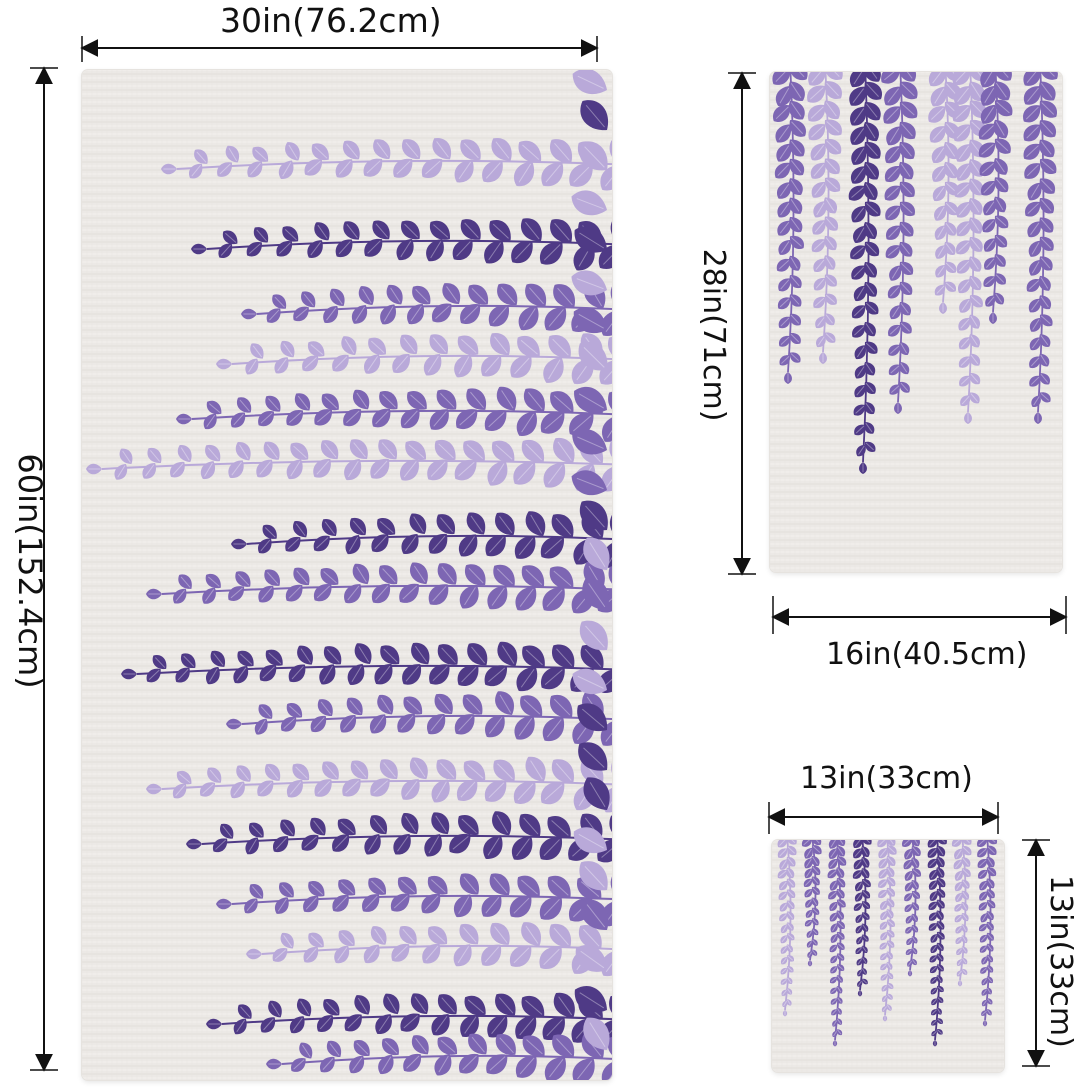 The height and width of the screenshot is (1088, 1077). I want to click on bath-towel-width-label: 30in(76.2cm), so click(331, 20).